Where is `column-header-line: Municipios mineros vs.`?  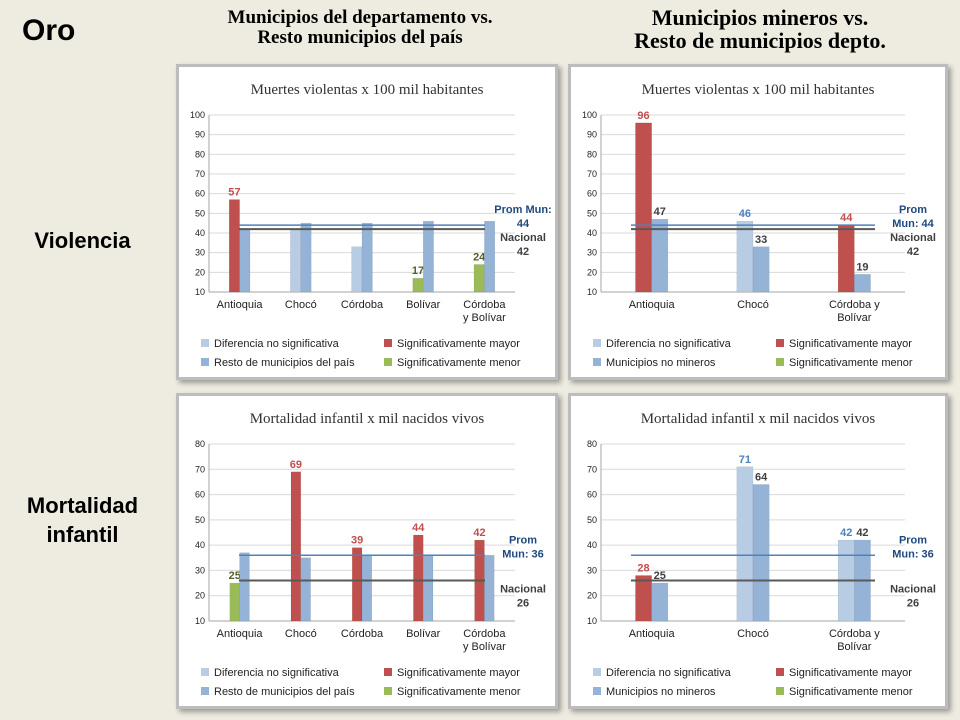
column-header-line: Municipios mineros vs. is located at coordinates (760, 17).